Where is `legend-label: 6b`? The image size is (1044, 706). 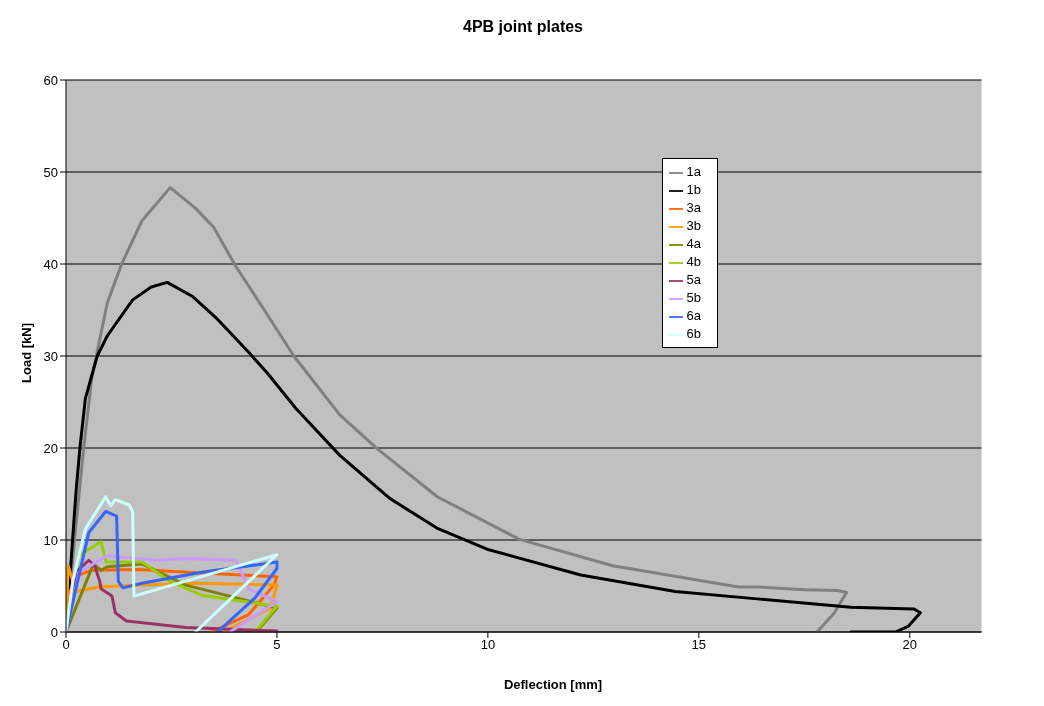
legend-label: 6b is located at coordinates (693, 333).